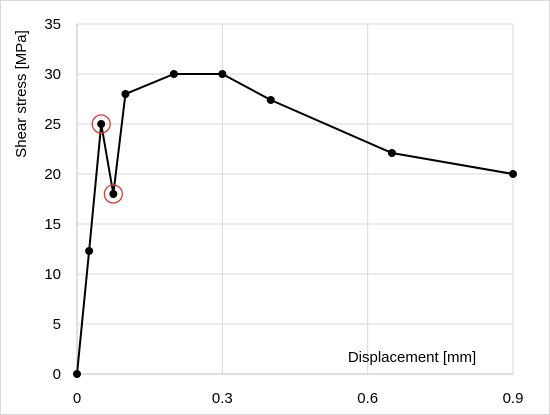 This screenshot has width=550, height=415. I want to click on x-tick-label: 0.9, so click(513, 398).